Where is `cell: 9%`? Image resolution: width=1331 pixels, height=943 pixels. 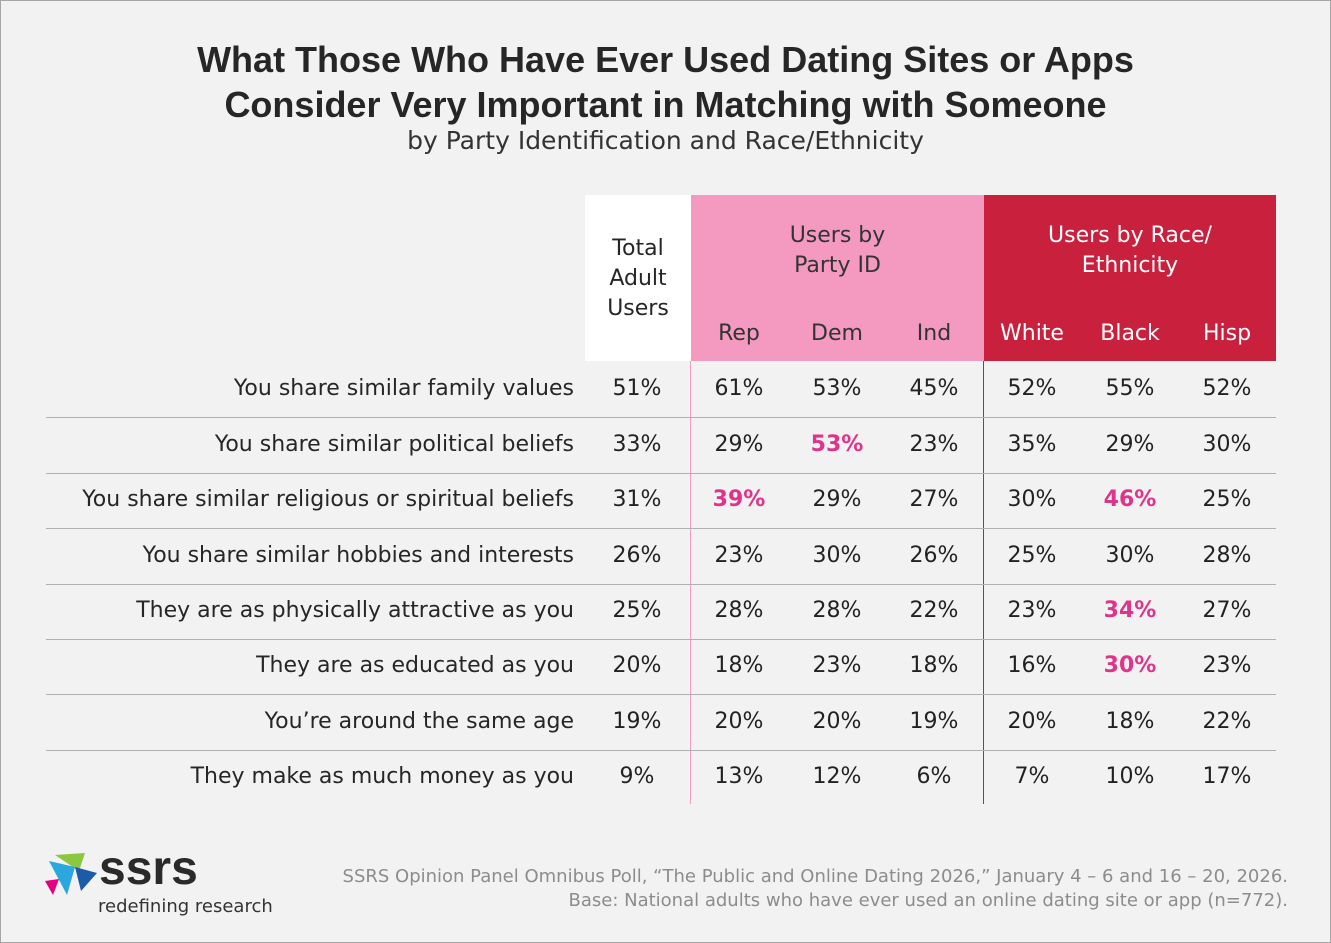
cell: 9% is located at coordinates (637, 776).